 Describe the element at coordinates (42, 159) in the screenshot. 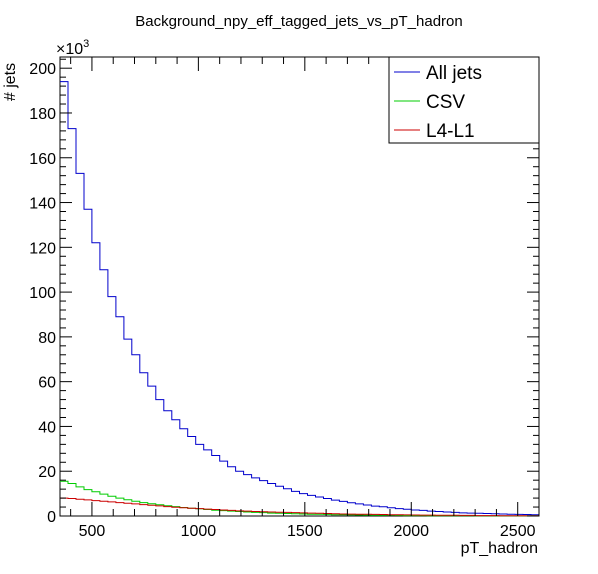

I see `y-tick-label: 160` at that location.